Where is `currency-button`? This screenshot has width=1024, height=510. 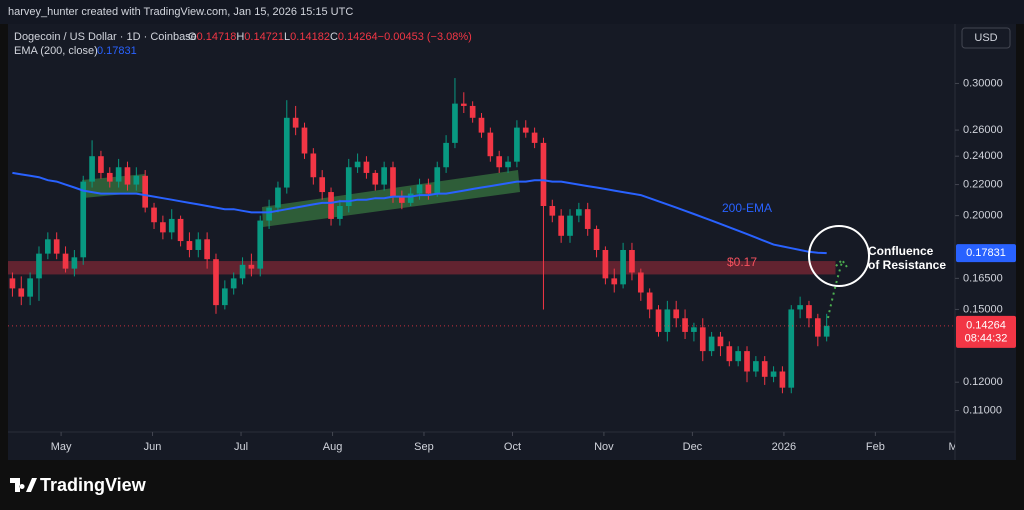 currency-button is located at coordinates (986, 38).